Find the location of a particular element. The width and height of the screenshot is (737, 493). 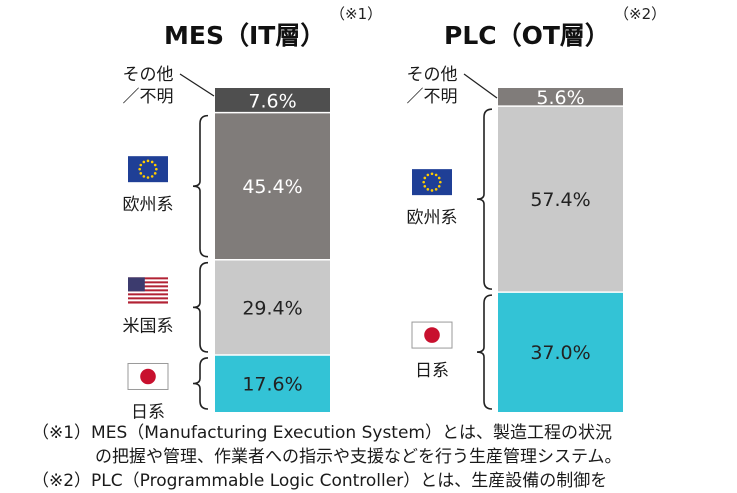

usa-flag-icon is located at coordinates (148, 290).